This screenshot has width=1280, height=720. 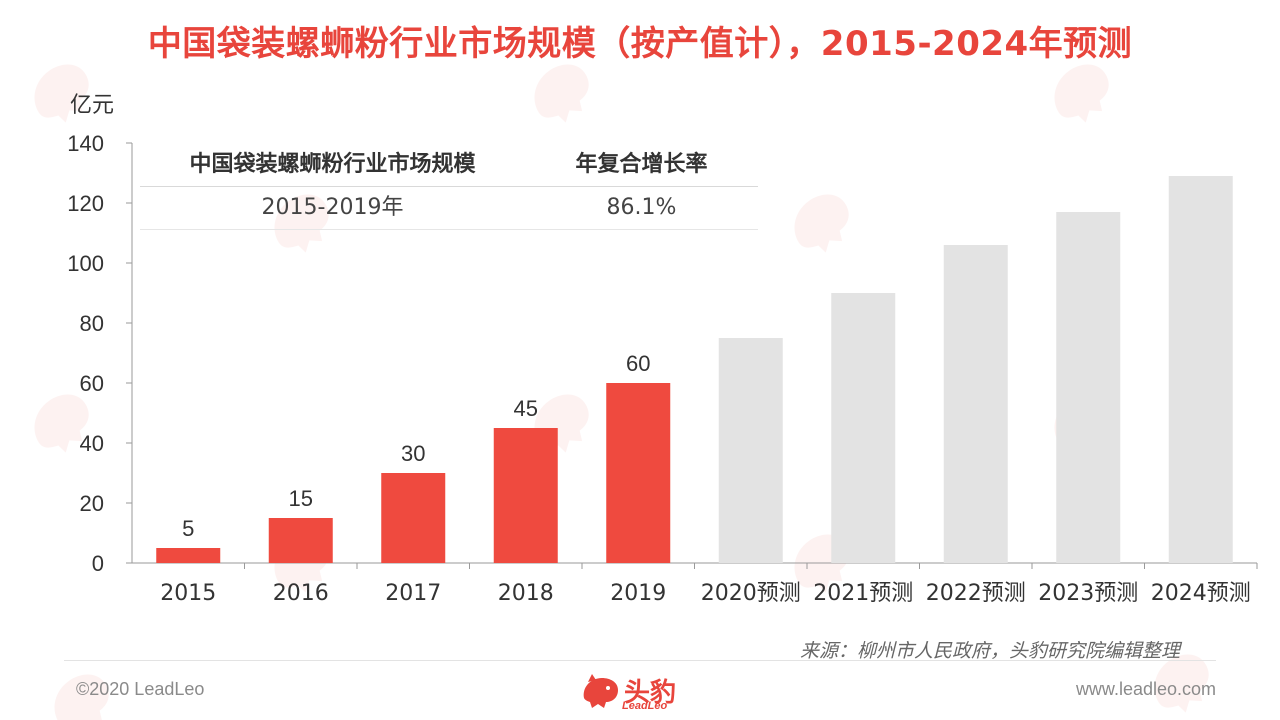 What do you see at coordinates (641, 164) in the screenshot?
I see `cagr-header-rate: 年复合增长率` at bounding box center [641, 164].